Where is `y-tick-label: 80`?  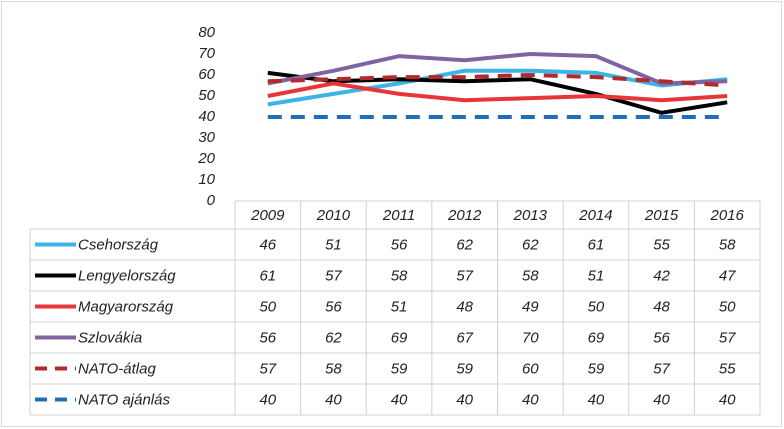
y-tick-label: 80 is located at coordinates (206, 32).